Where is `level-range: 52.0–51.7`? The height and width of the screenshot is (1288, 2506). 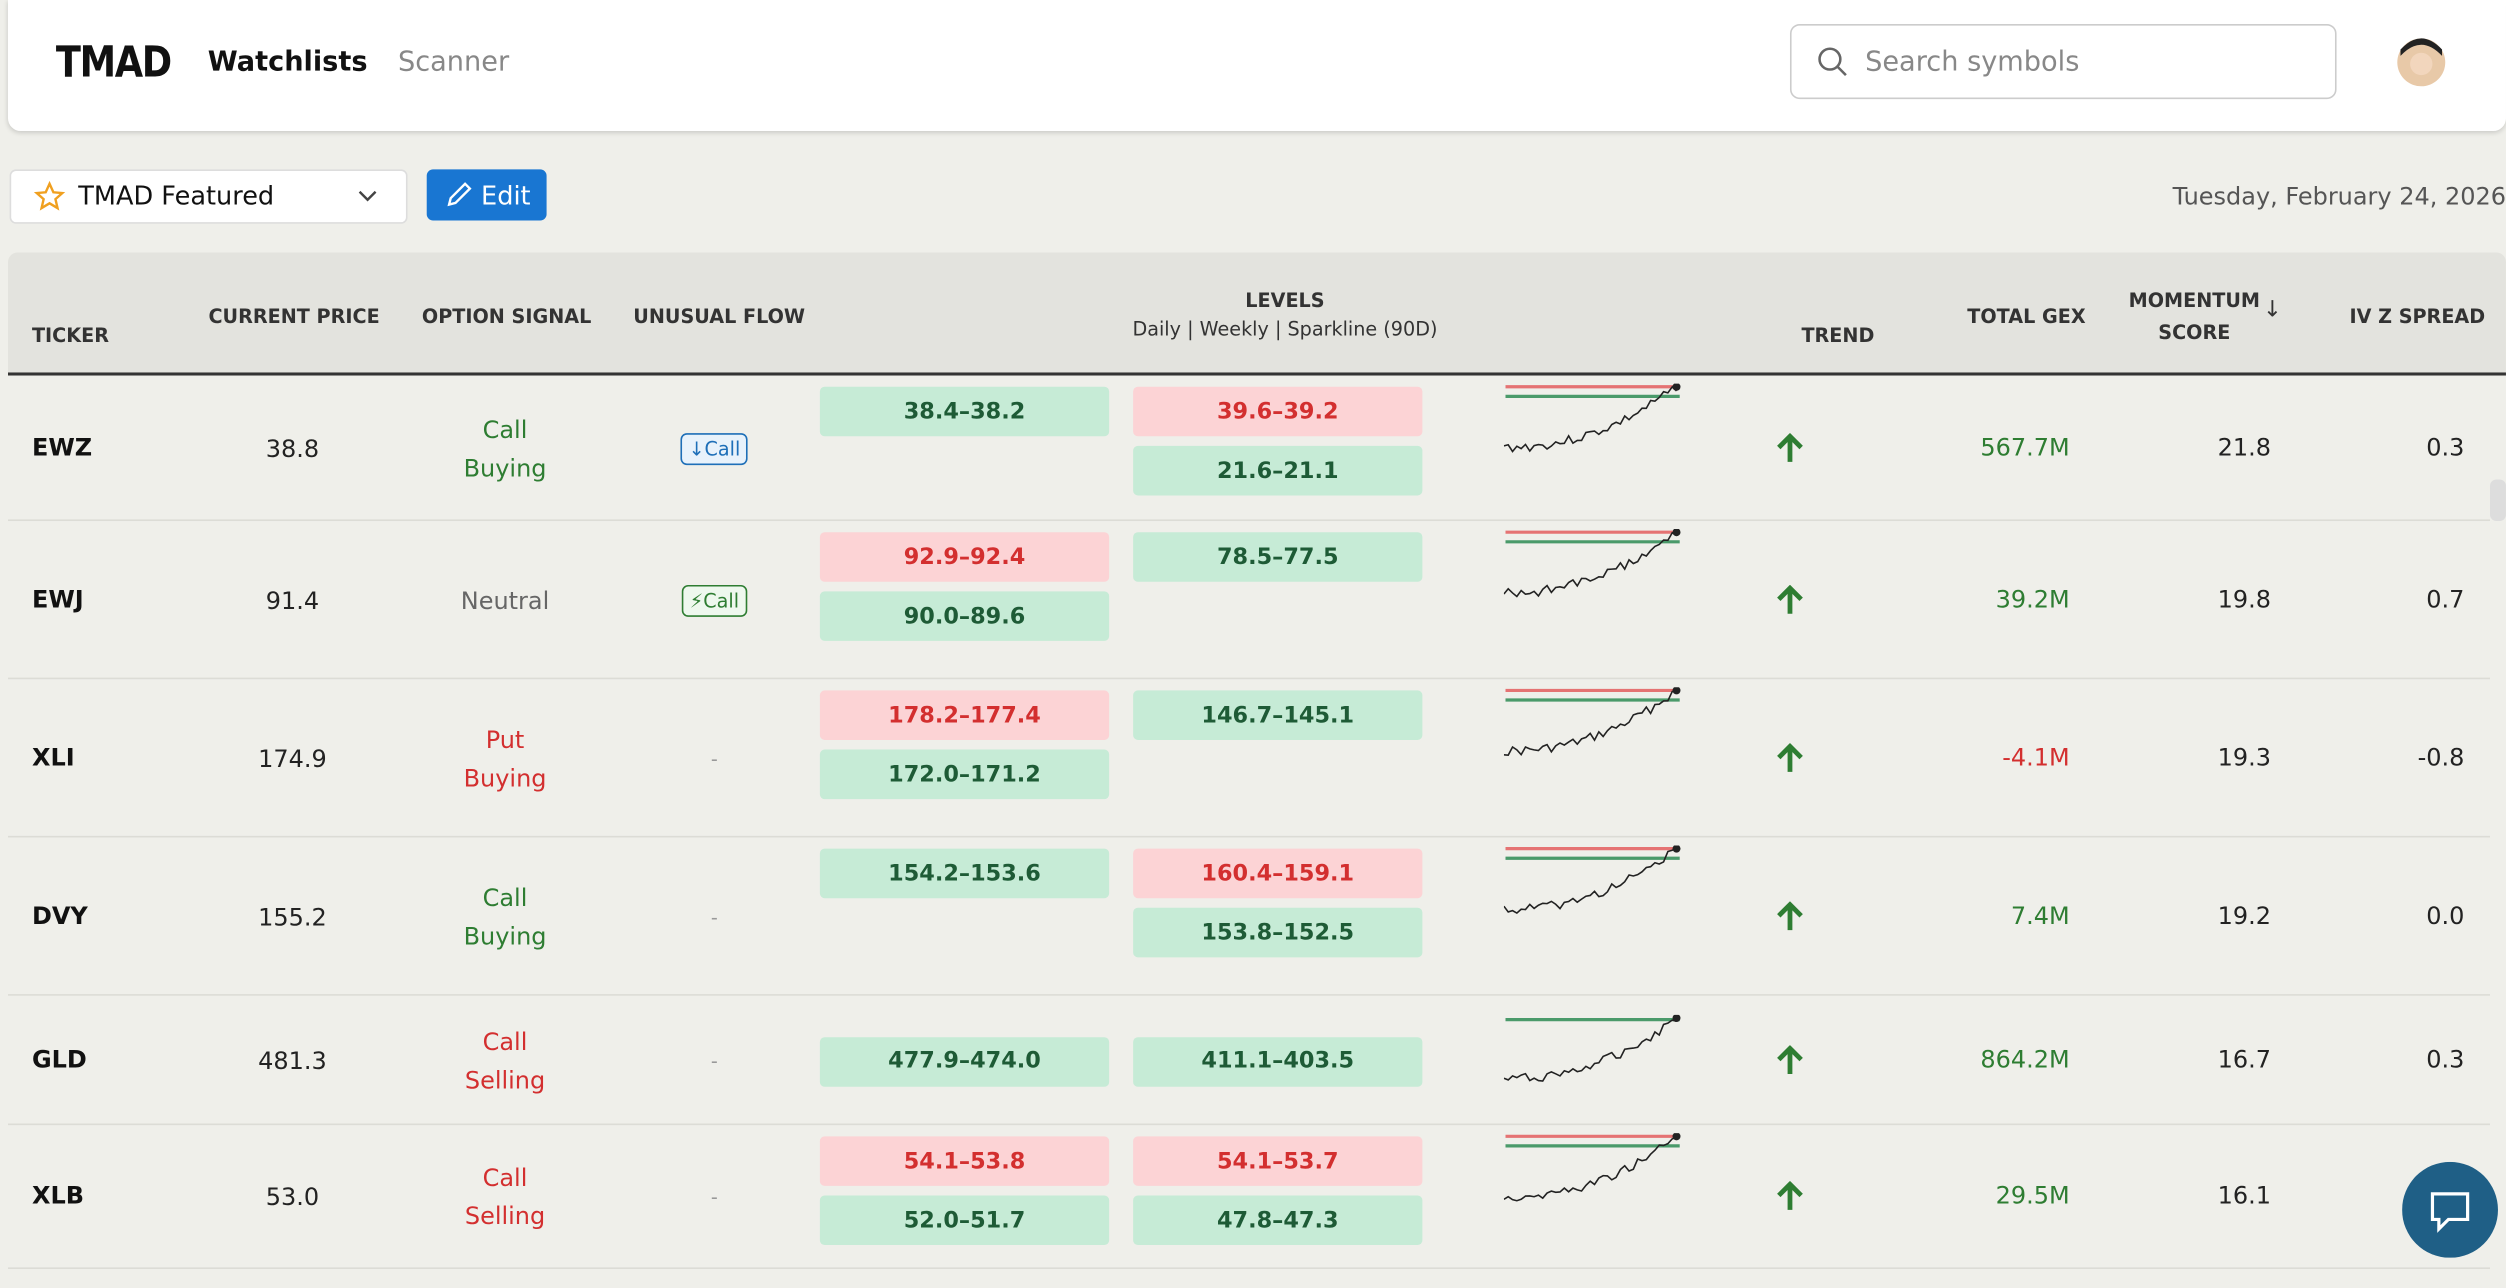 level-range: 52.0–51.7 is located at coordinates (964, 1220).